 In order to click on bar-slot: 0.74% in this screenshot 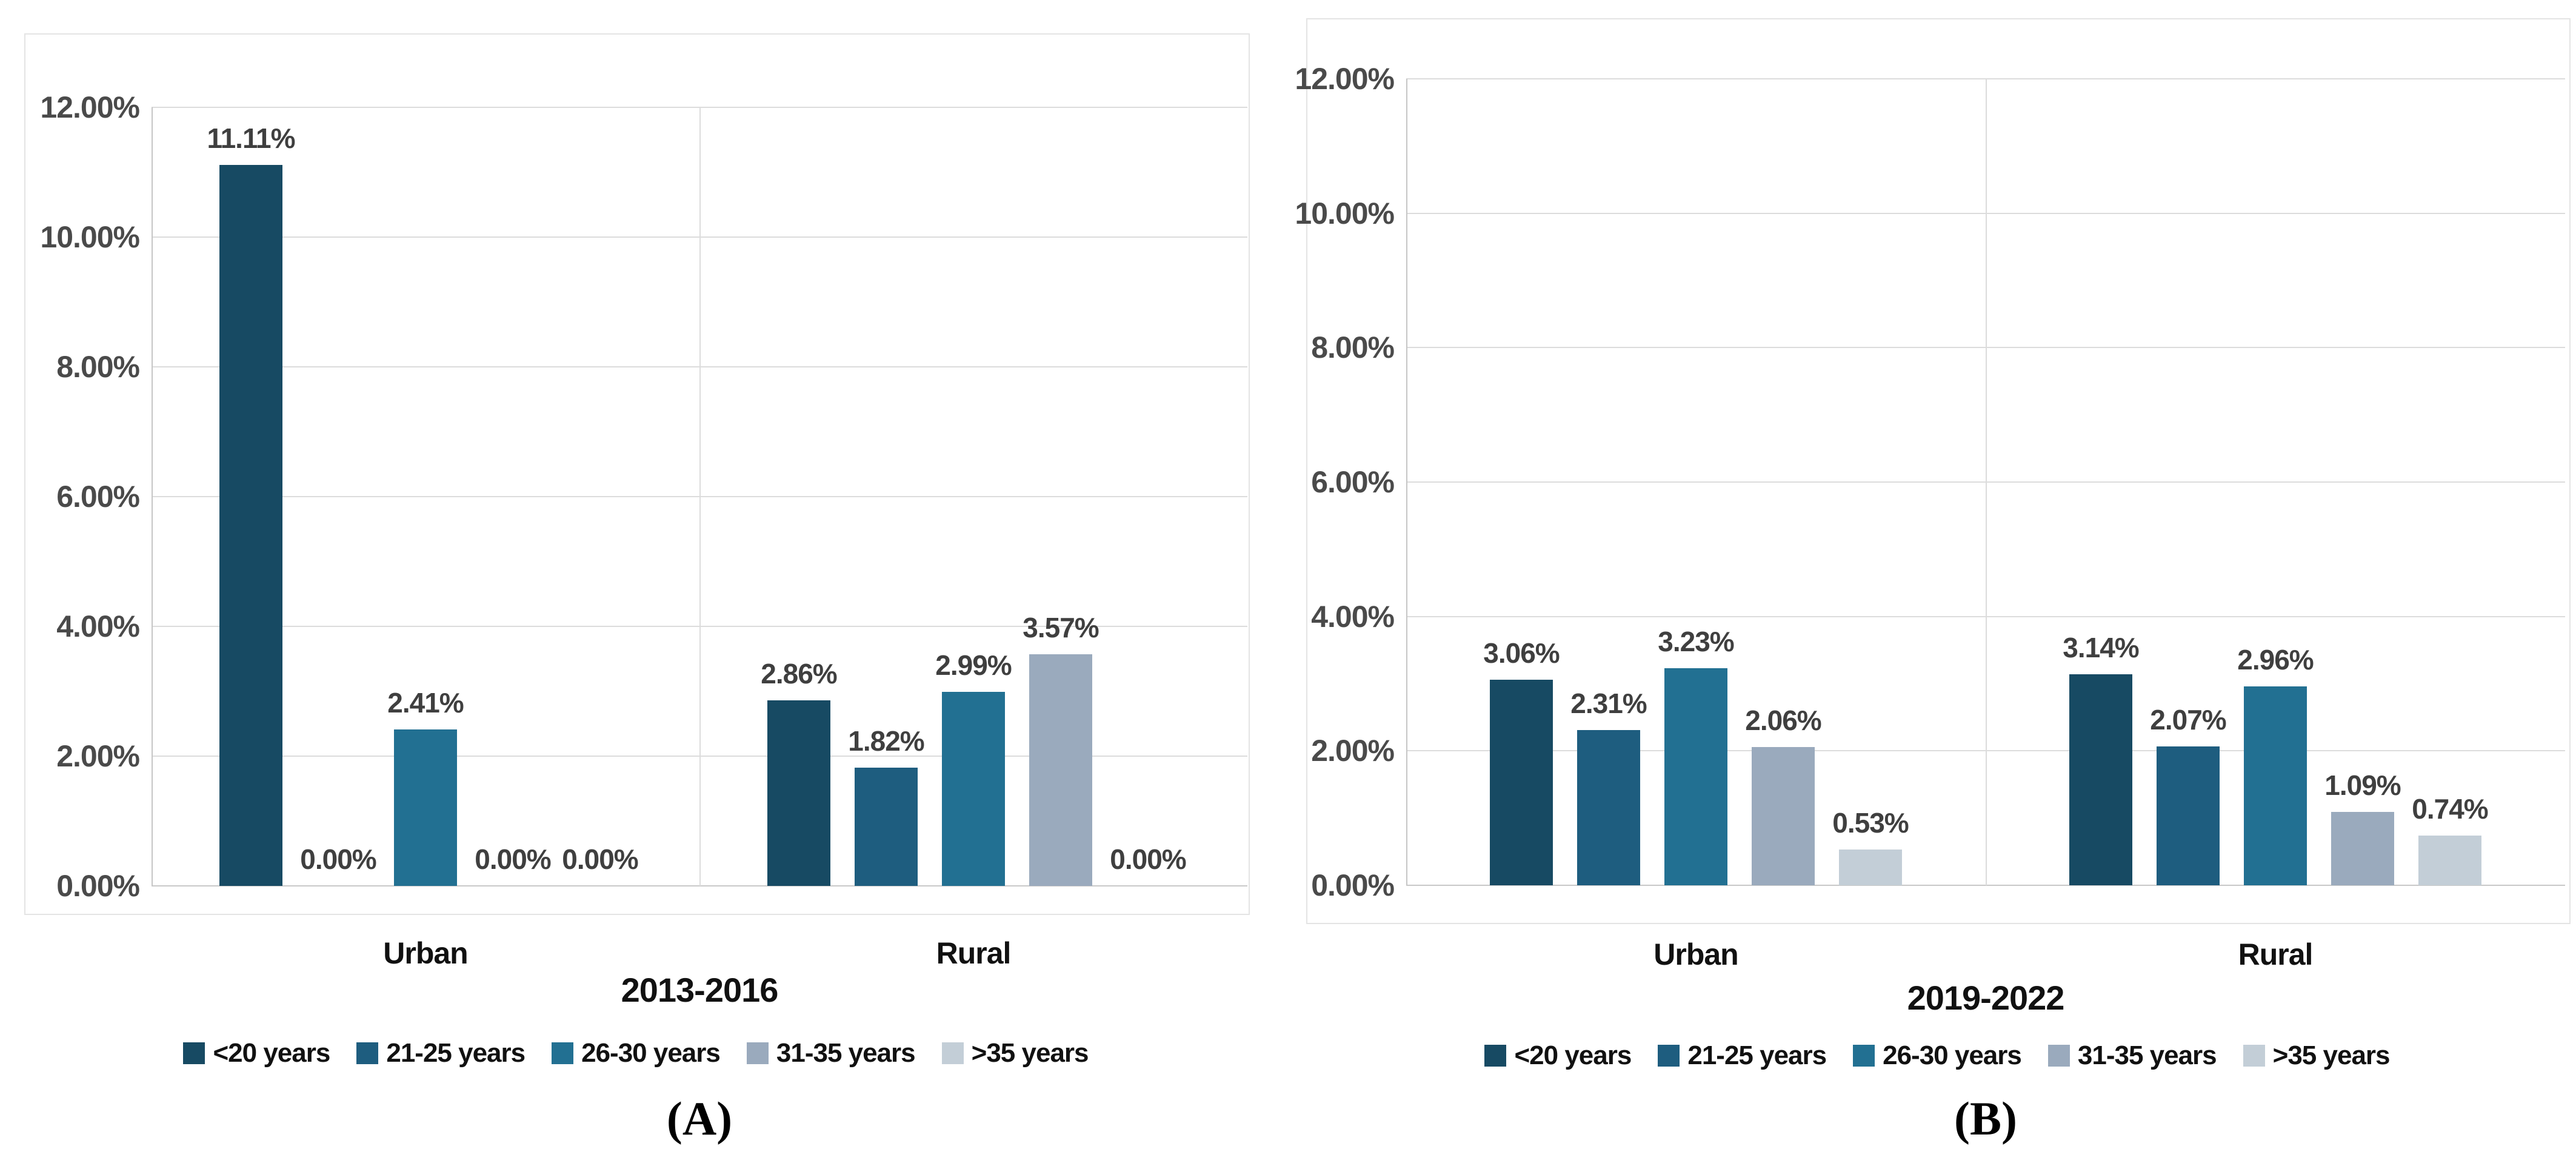, I will do `click(2450, 482)`.